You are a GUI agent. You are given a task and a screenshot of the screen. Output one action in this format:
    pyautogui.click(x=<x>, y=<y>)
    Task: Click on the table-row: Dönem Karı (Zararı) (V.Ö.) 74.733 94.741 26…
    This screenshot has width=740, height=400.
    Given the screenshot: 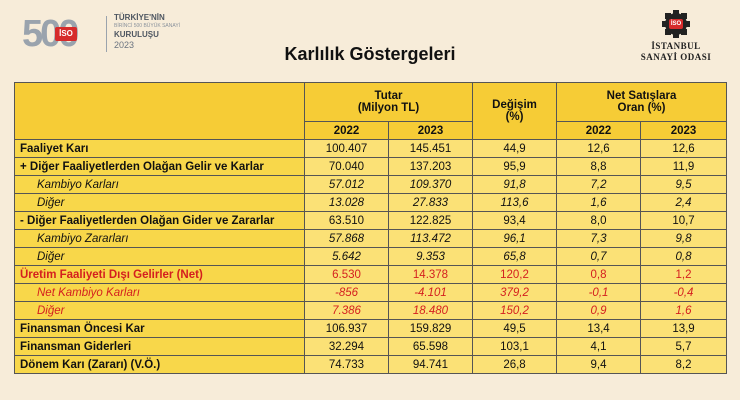 What is the action you would take?
    pyautogui.click(x=371, y=364)
    